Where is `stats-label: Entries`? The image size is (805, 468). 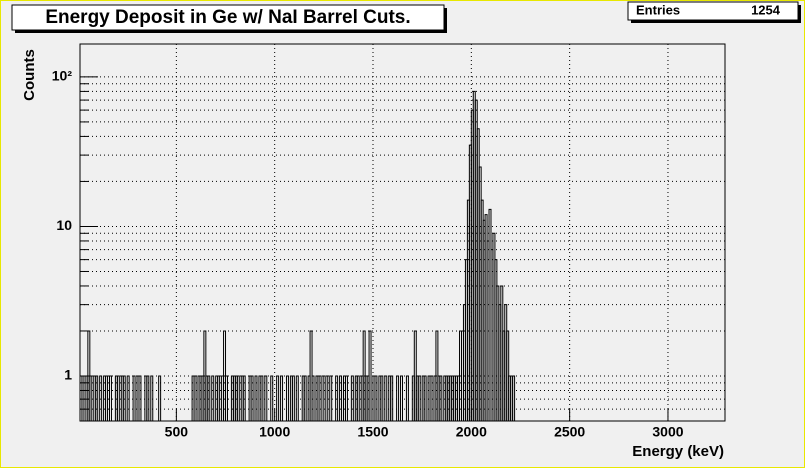
stats-label: Entries is located at coordinates (658, 9).